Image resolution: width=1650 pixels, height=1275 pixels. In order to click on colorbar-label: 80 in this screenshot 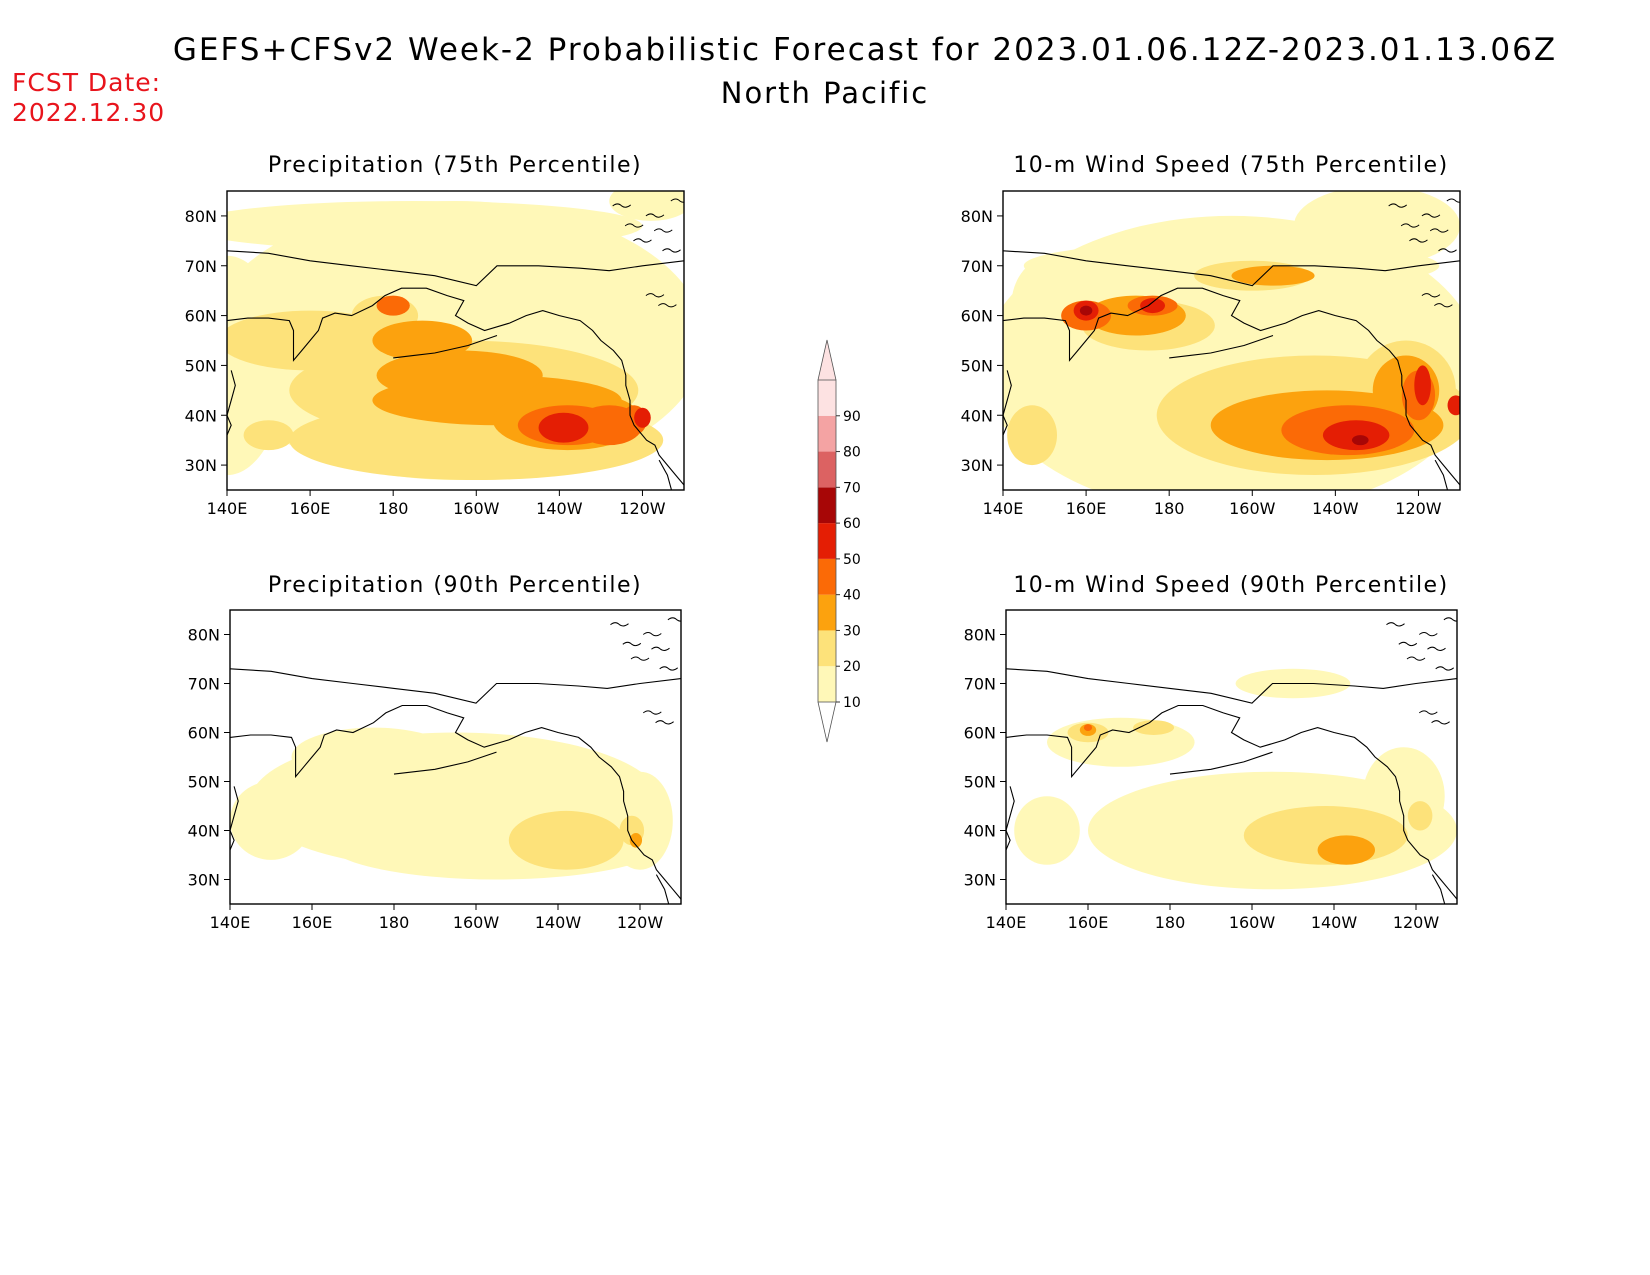, I will do `click(852, 453)`.